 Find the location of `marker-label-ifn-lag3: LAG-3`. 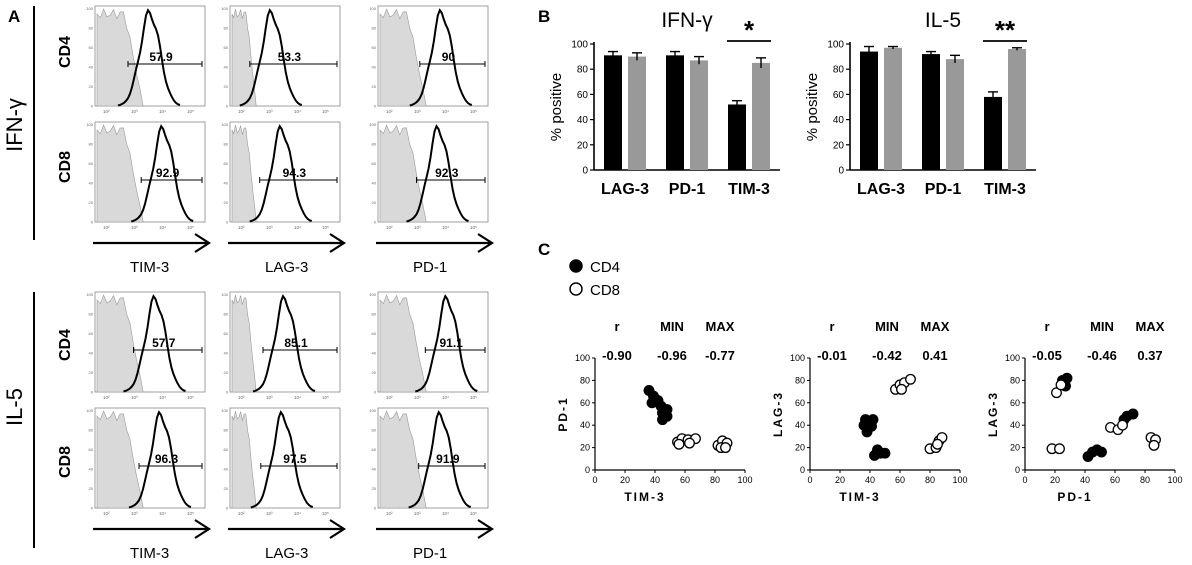

marker-label-ifn-lag3: LAG-3 is located at coordinates (286, 267).